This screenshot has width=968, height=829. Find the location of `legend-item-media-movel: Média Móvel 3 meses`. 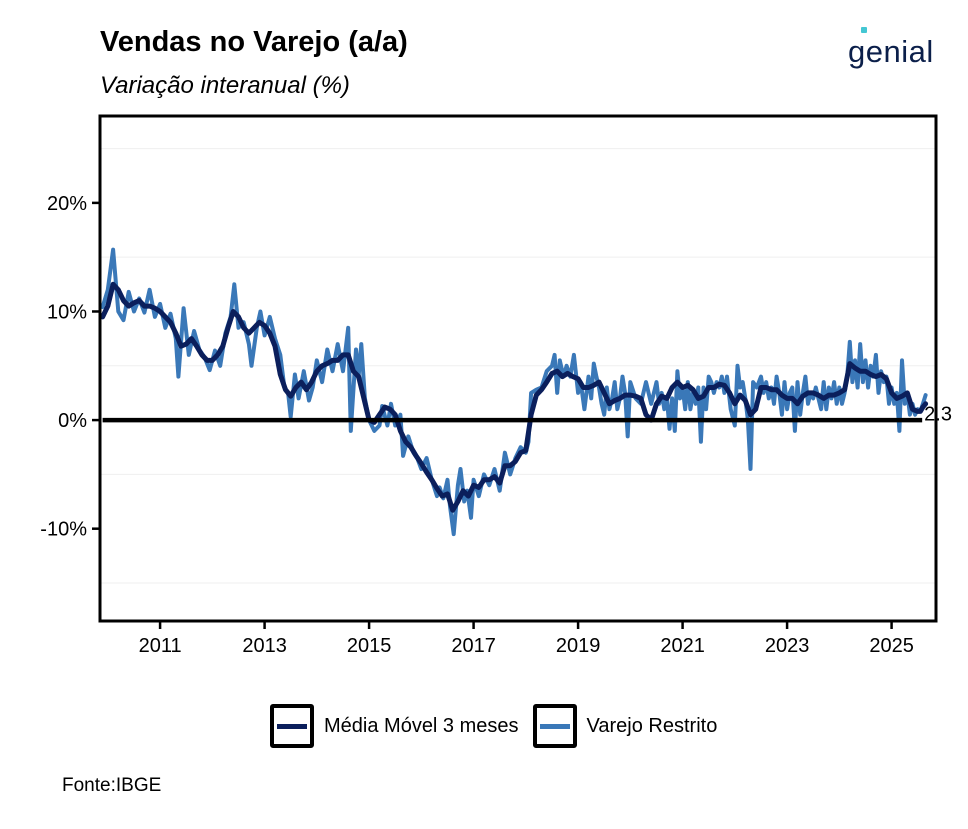

legend-item-media-movel: Média Móvel 3 meses is located at coordinates (394, 726).